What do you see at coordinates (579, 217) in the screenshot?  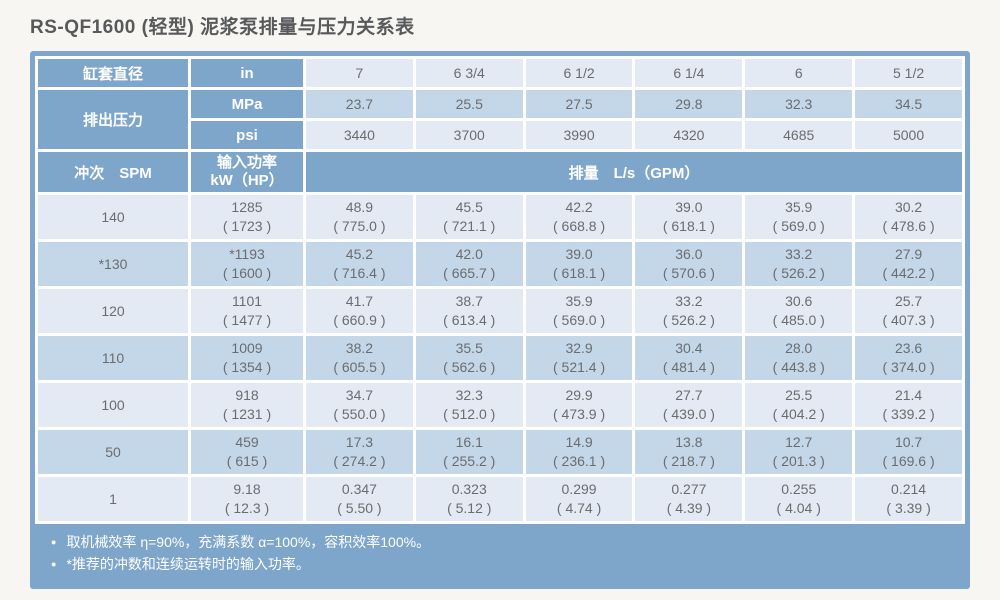 I see `flow-cell: 42.2 ( 668.8 )` at bounding box center [579, 217].